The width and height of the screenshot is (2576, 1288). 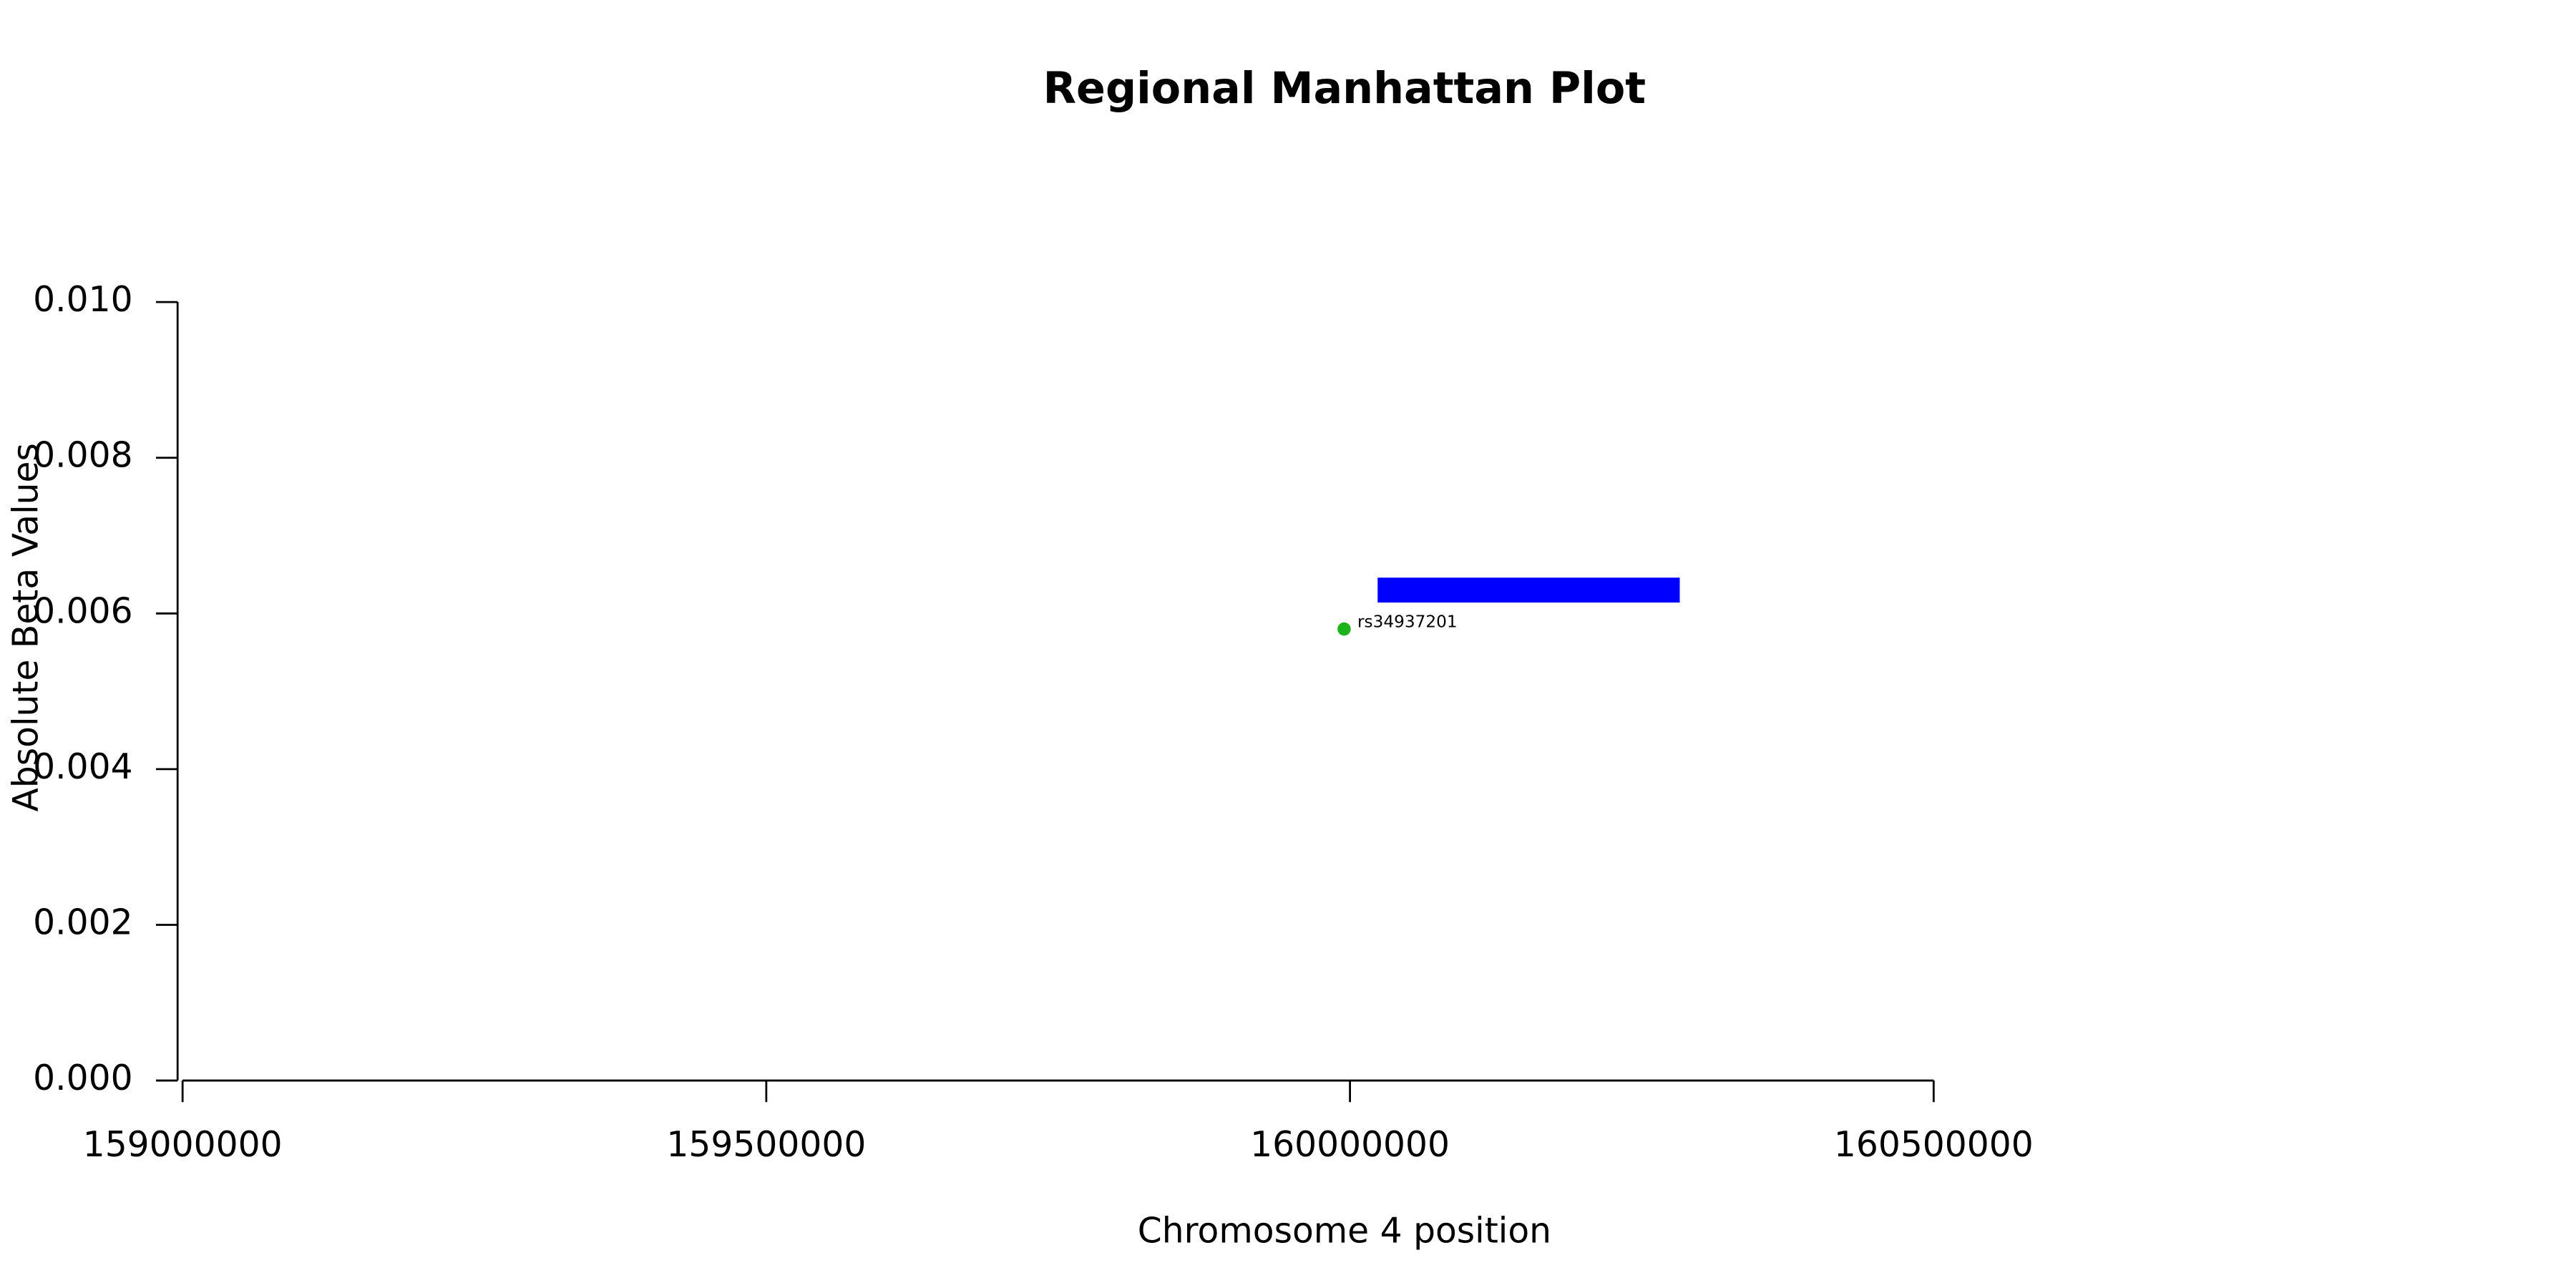 What do you see at coordinates (1344, 1231) in the screenshot?
I see `x-axis-title: Chromosome 4 position` at bounding box center [1344, 1231].